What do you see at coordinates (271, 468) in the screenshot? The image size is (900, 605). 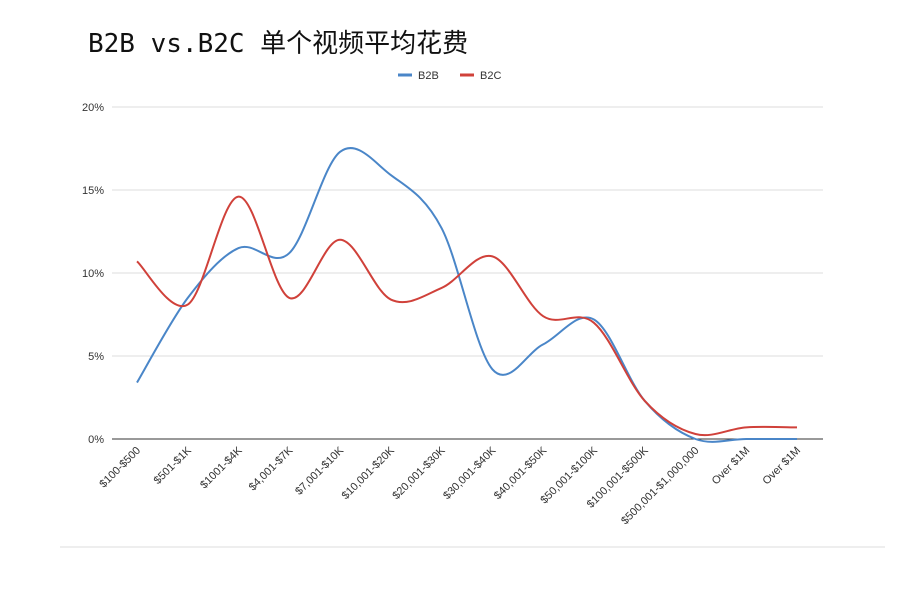 I see `x-tick-label: $4,001-$7K` at bounding box center [271, 468].